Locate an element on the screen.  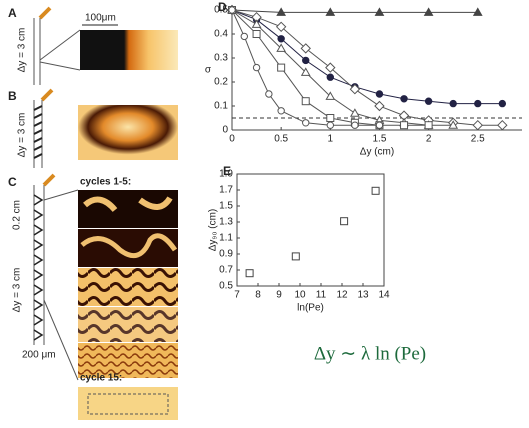
x-tick-label: 11 is located at coordinates (321, 295).